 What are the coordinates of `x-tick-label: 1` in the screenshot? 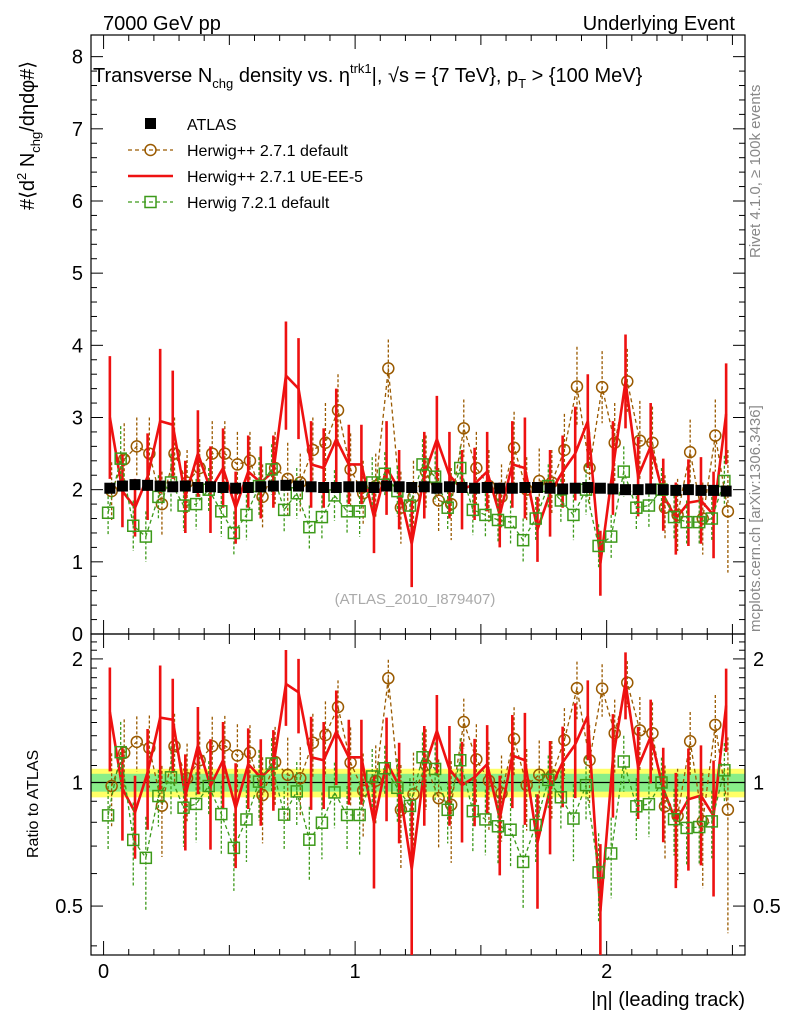 It's located at (355, 972).